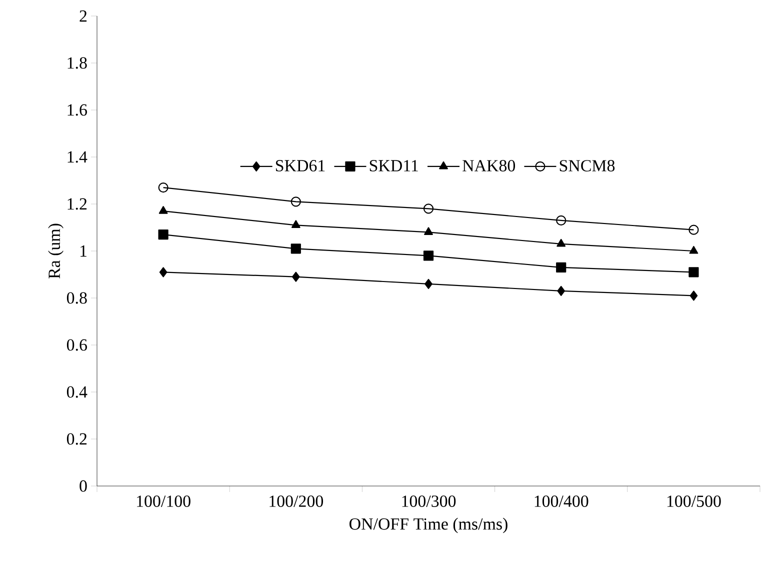 The width and height of the screenshot is (764, 567). I want to click on y-tick-label: 0.2, so click(76, 439).